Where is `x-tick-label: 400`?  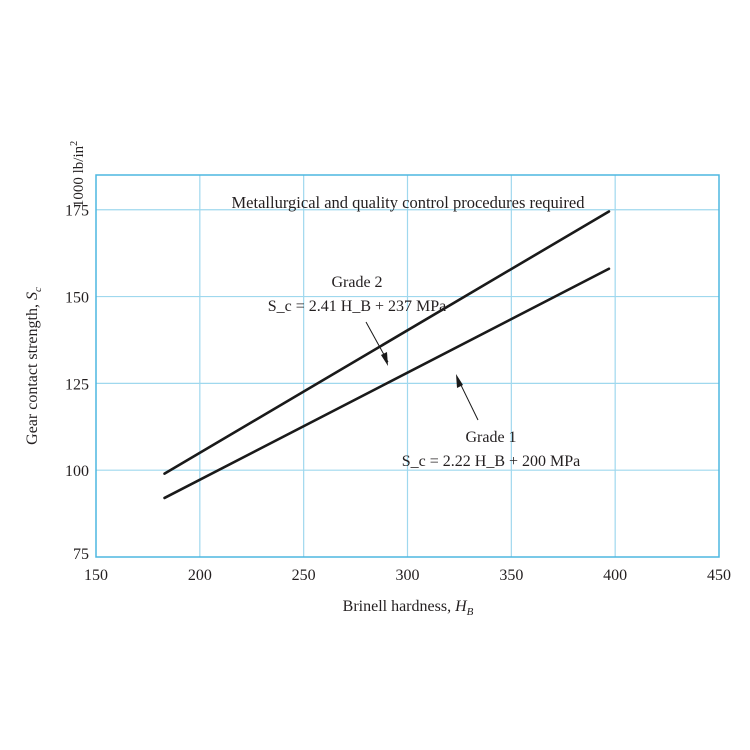 x-tick-label: 400 is located at coordinates (615, 575).